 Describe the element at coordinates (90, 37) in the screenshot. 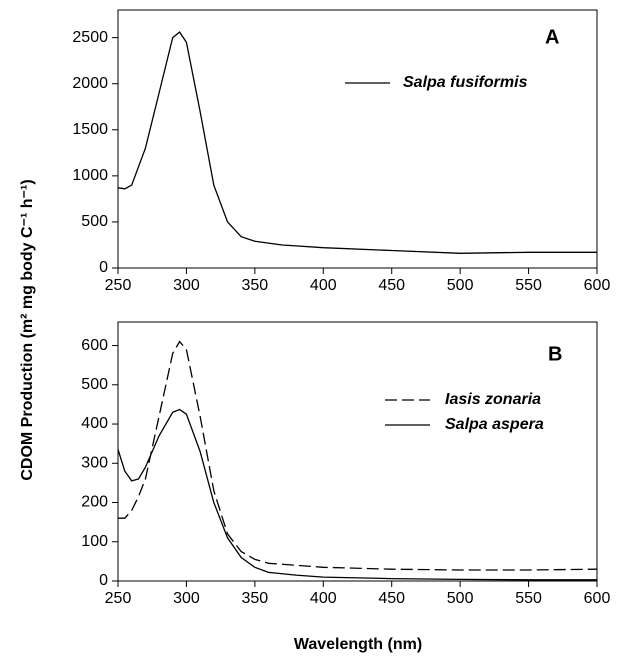

I see `y-tick-label: 2500` at that location.